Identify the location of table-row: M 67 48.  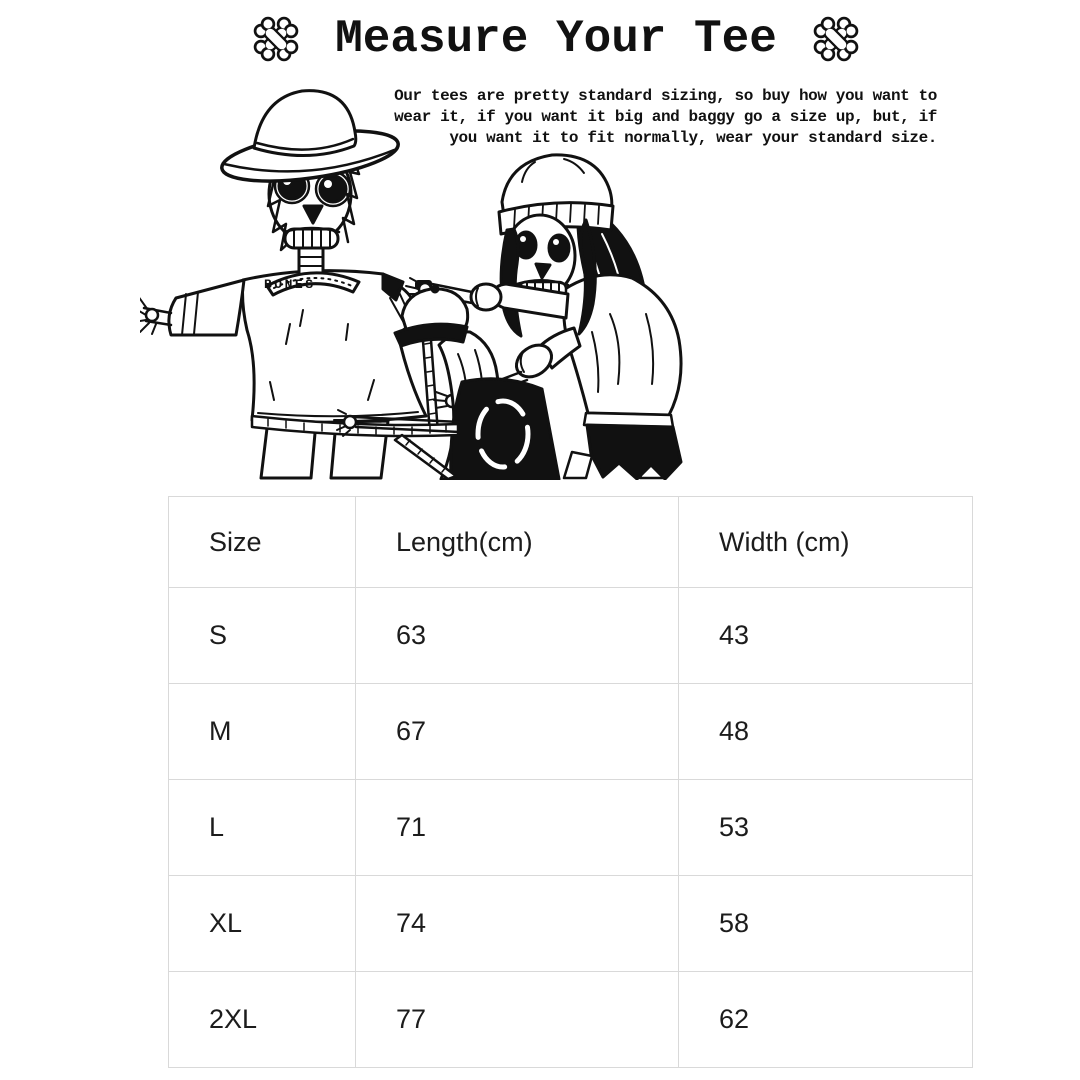
(570, 731).